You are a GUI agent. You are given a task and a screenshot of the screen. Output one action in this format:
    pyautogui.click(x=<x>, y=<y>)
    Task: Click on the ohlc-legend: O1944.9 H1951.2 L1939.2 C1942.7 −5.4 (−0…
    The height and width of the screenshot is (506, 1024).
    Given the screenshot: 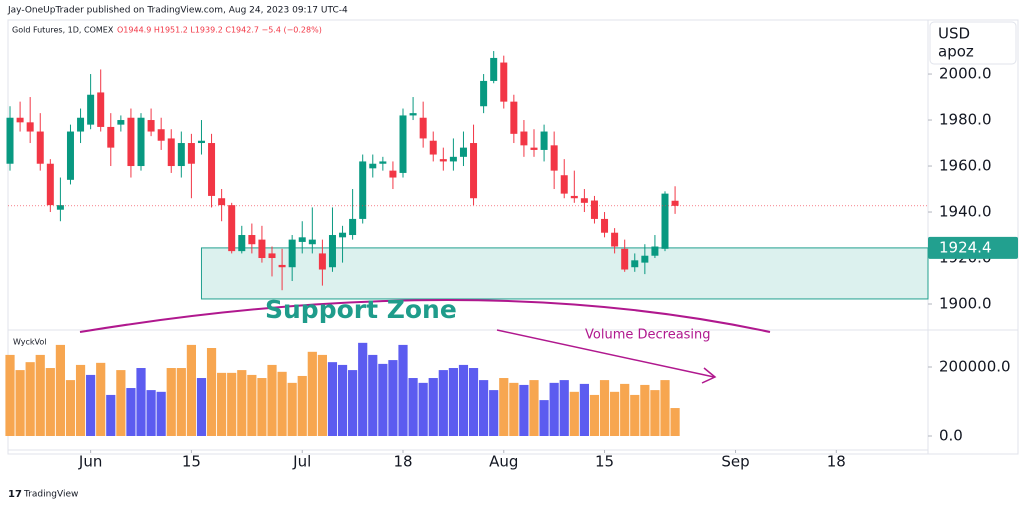 What is the action you would take?
    pyautogui.click(x=219, y=30)
    